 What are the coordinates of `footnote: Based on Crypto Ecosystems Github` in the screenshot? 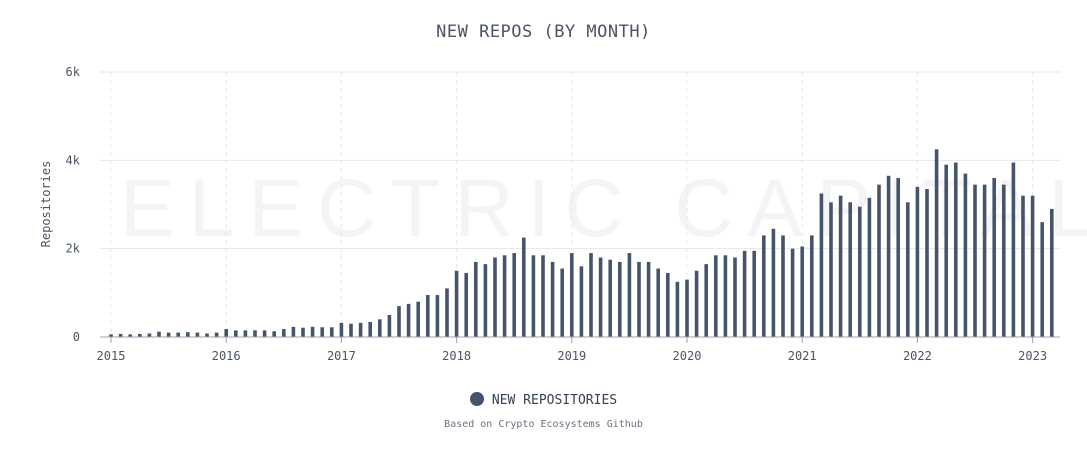 It's located at (543, 424).